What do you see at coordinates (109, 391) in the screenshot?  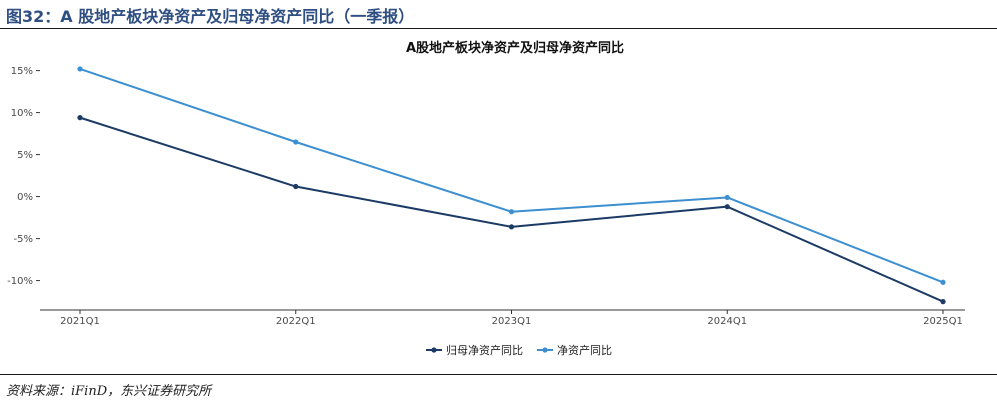 I see `source-note: 资料来源：iFinD，东兴证券研究所` at bounding box center [109, 391].